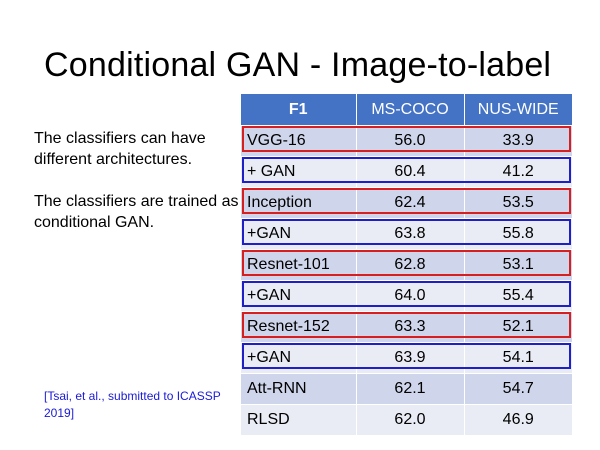 The image size is (600, 450). I want to click on nus-wide-cell: 46.9, so click(518, 419).